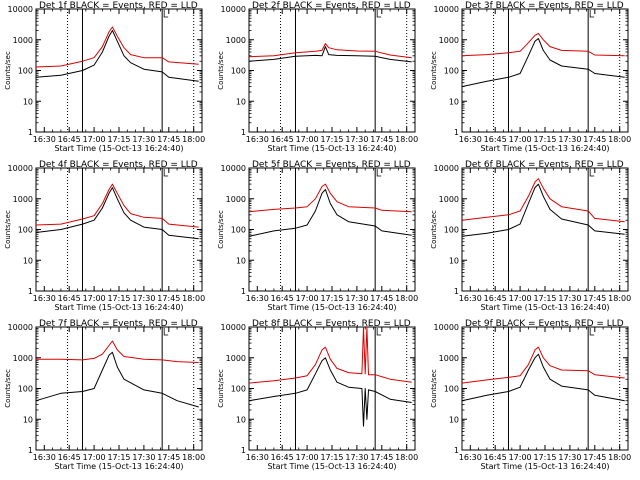  Describe the element at coordinates (118, 6) in the screenshot. I see `panel-title: Det 1f BLACK = Events, RED = LLD` at that location.